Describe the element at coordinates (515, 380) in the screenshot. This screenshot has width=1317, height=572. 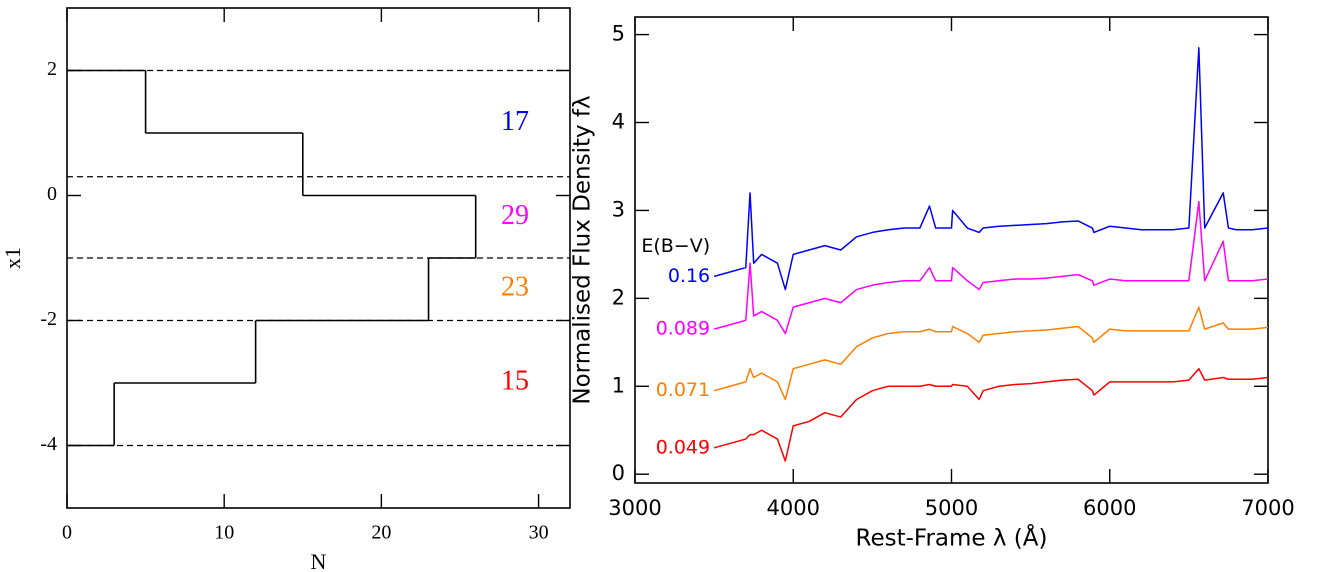
I see `annotation: 15` at that location.